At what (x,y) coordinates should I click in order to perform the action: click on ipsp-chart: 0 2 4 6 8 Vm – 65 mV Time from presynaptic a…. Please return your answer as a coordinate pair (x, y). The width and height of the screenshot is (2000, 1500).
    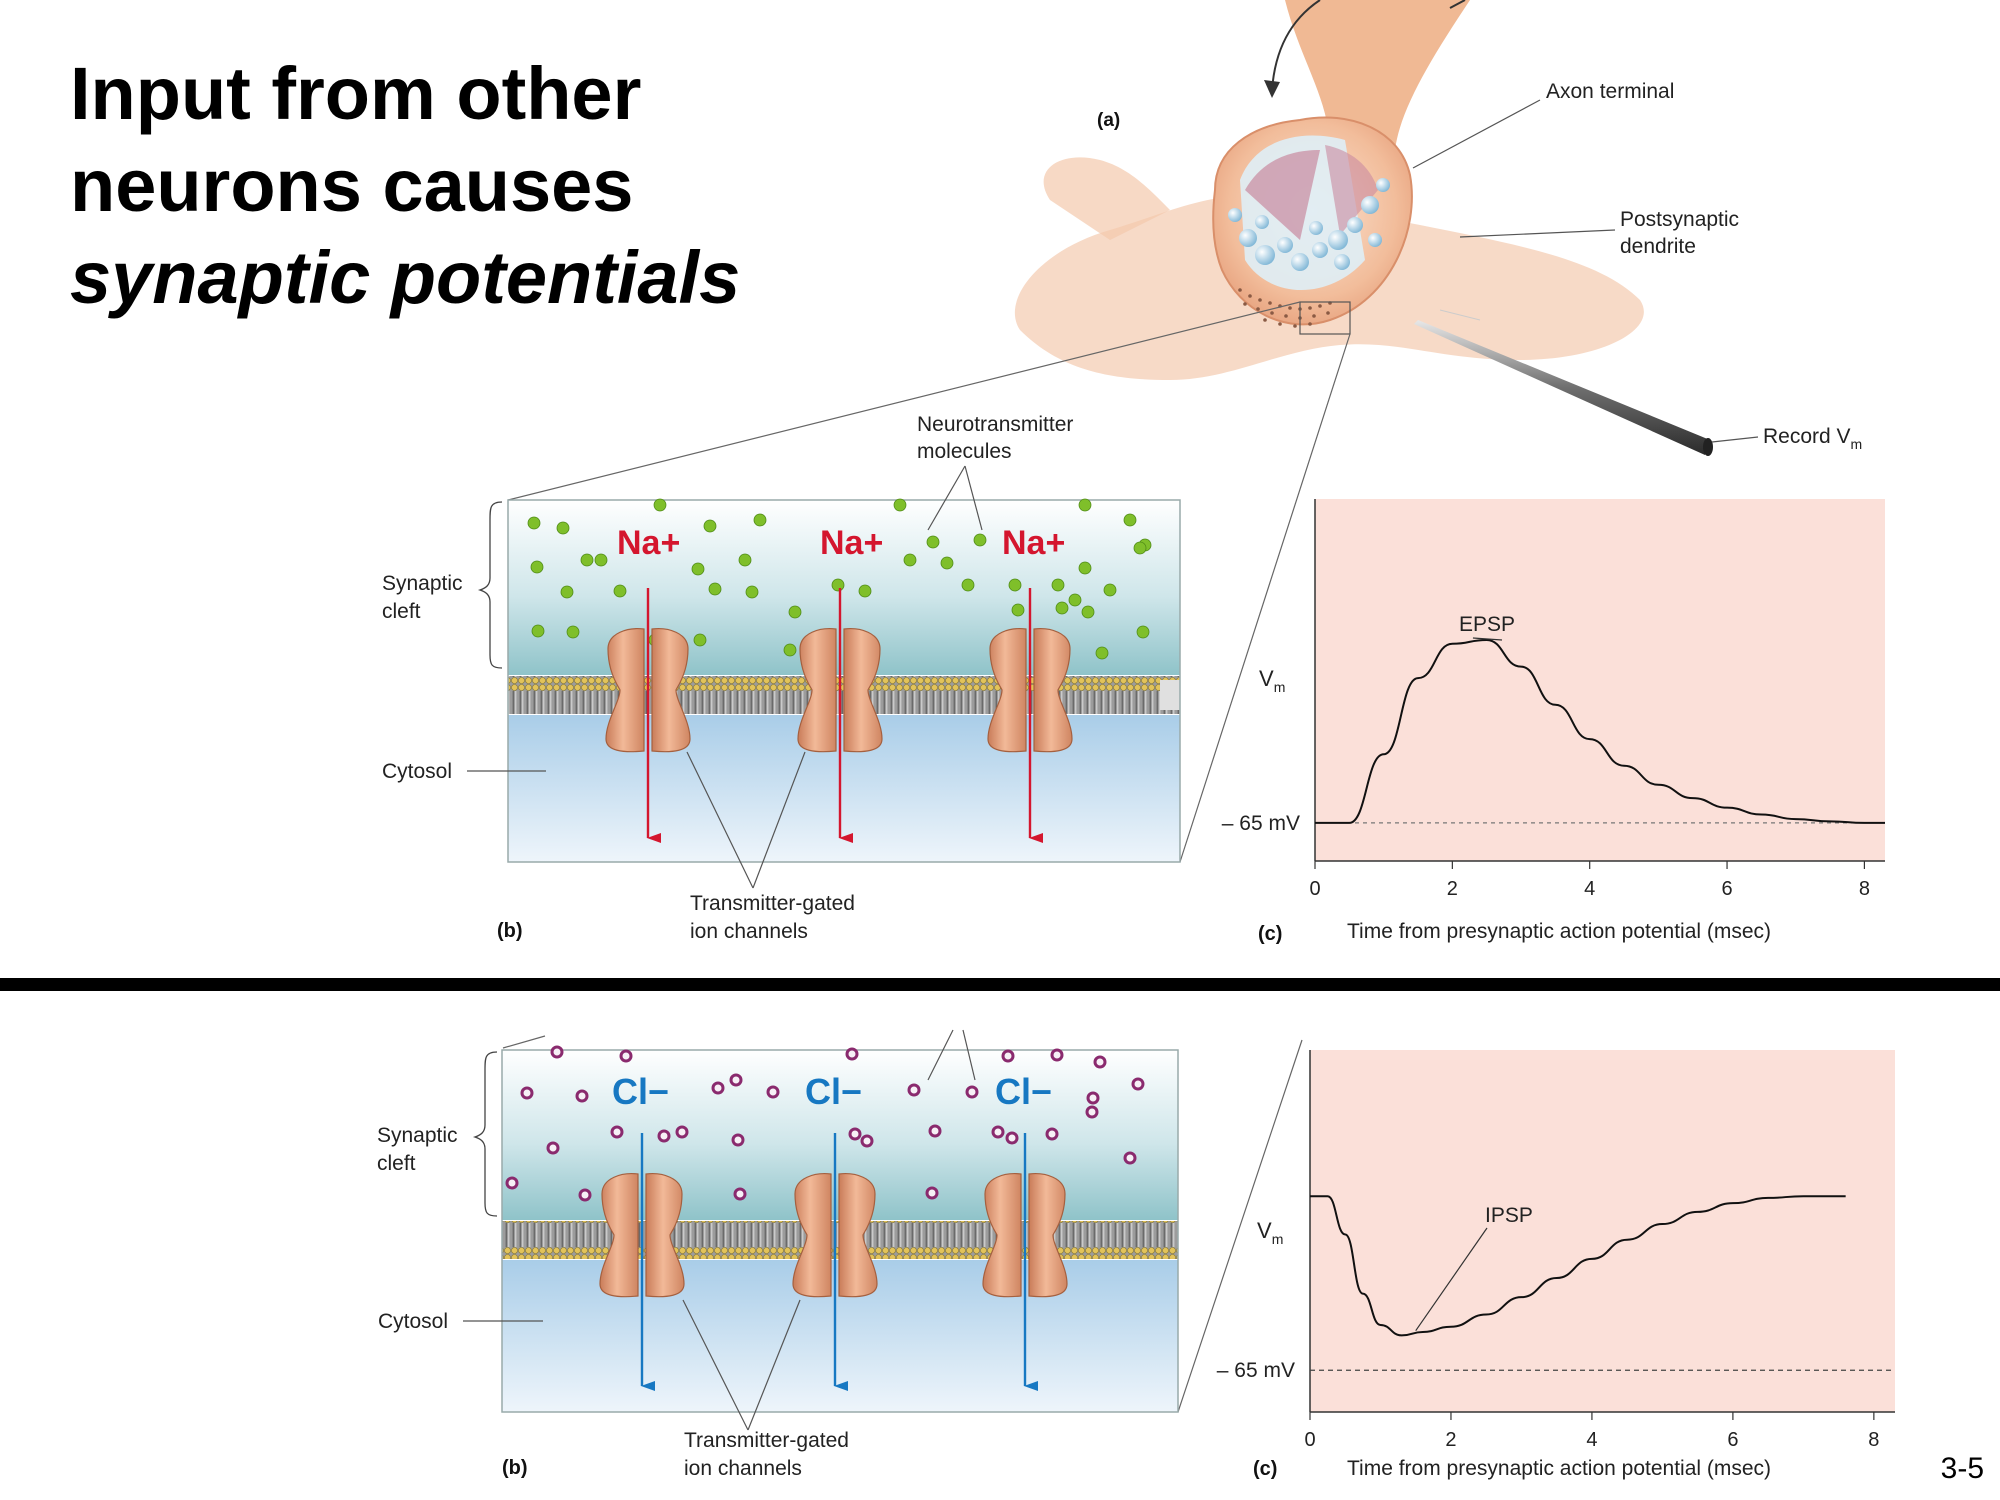
    Looking at the image, I should click on (1556, 1265).